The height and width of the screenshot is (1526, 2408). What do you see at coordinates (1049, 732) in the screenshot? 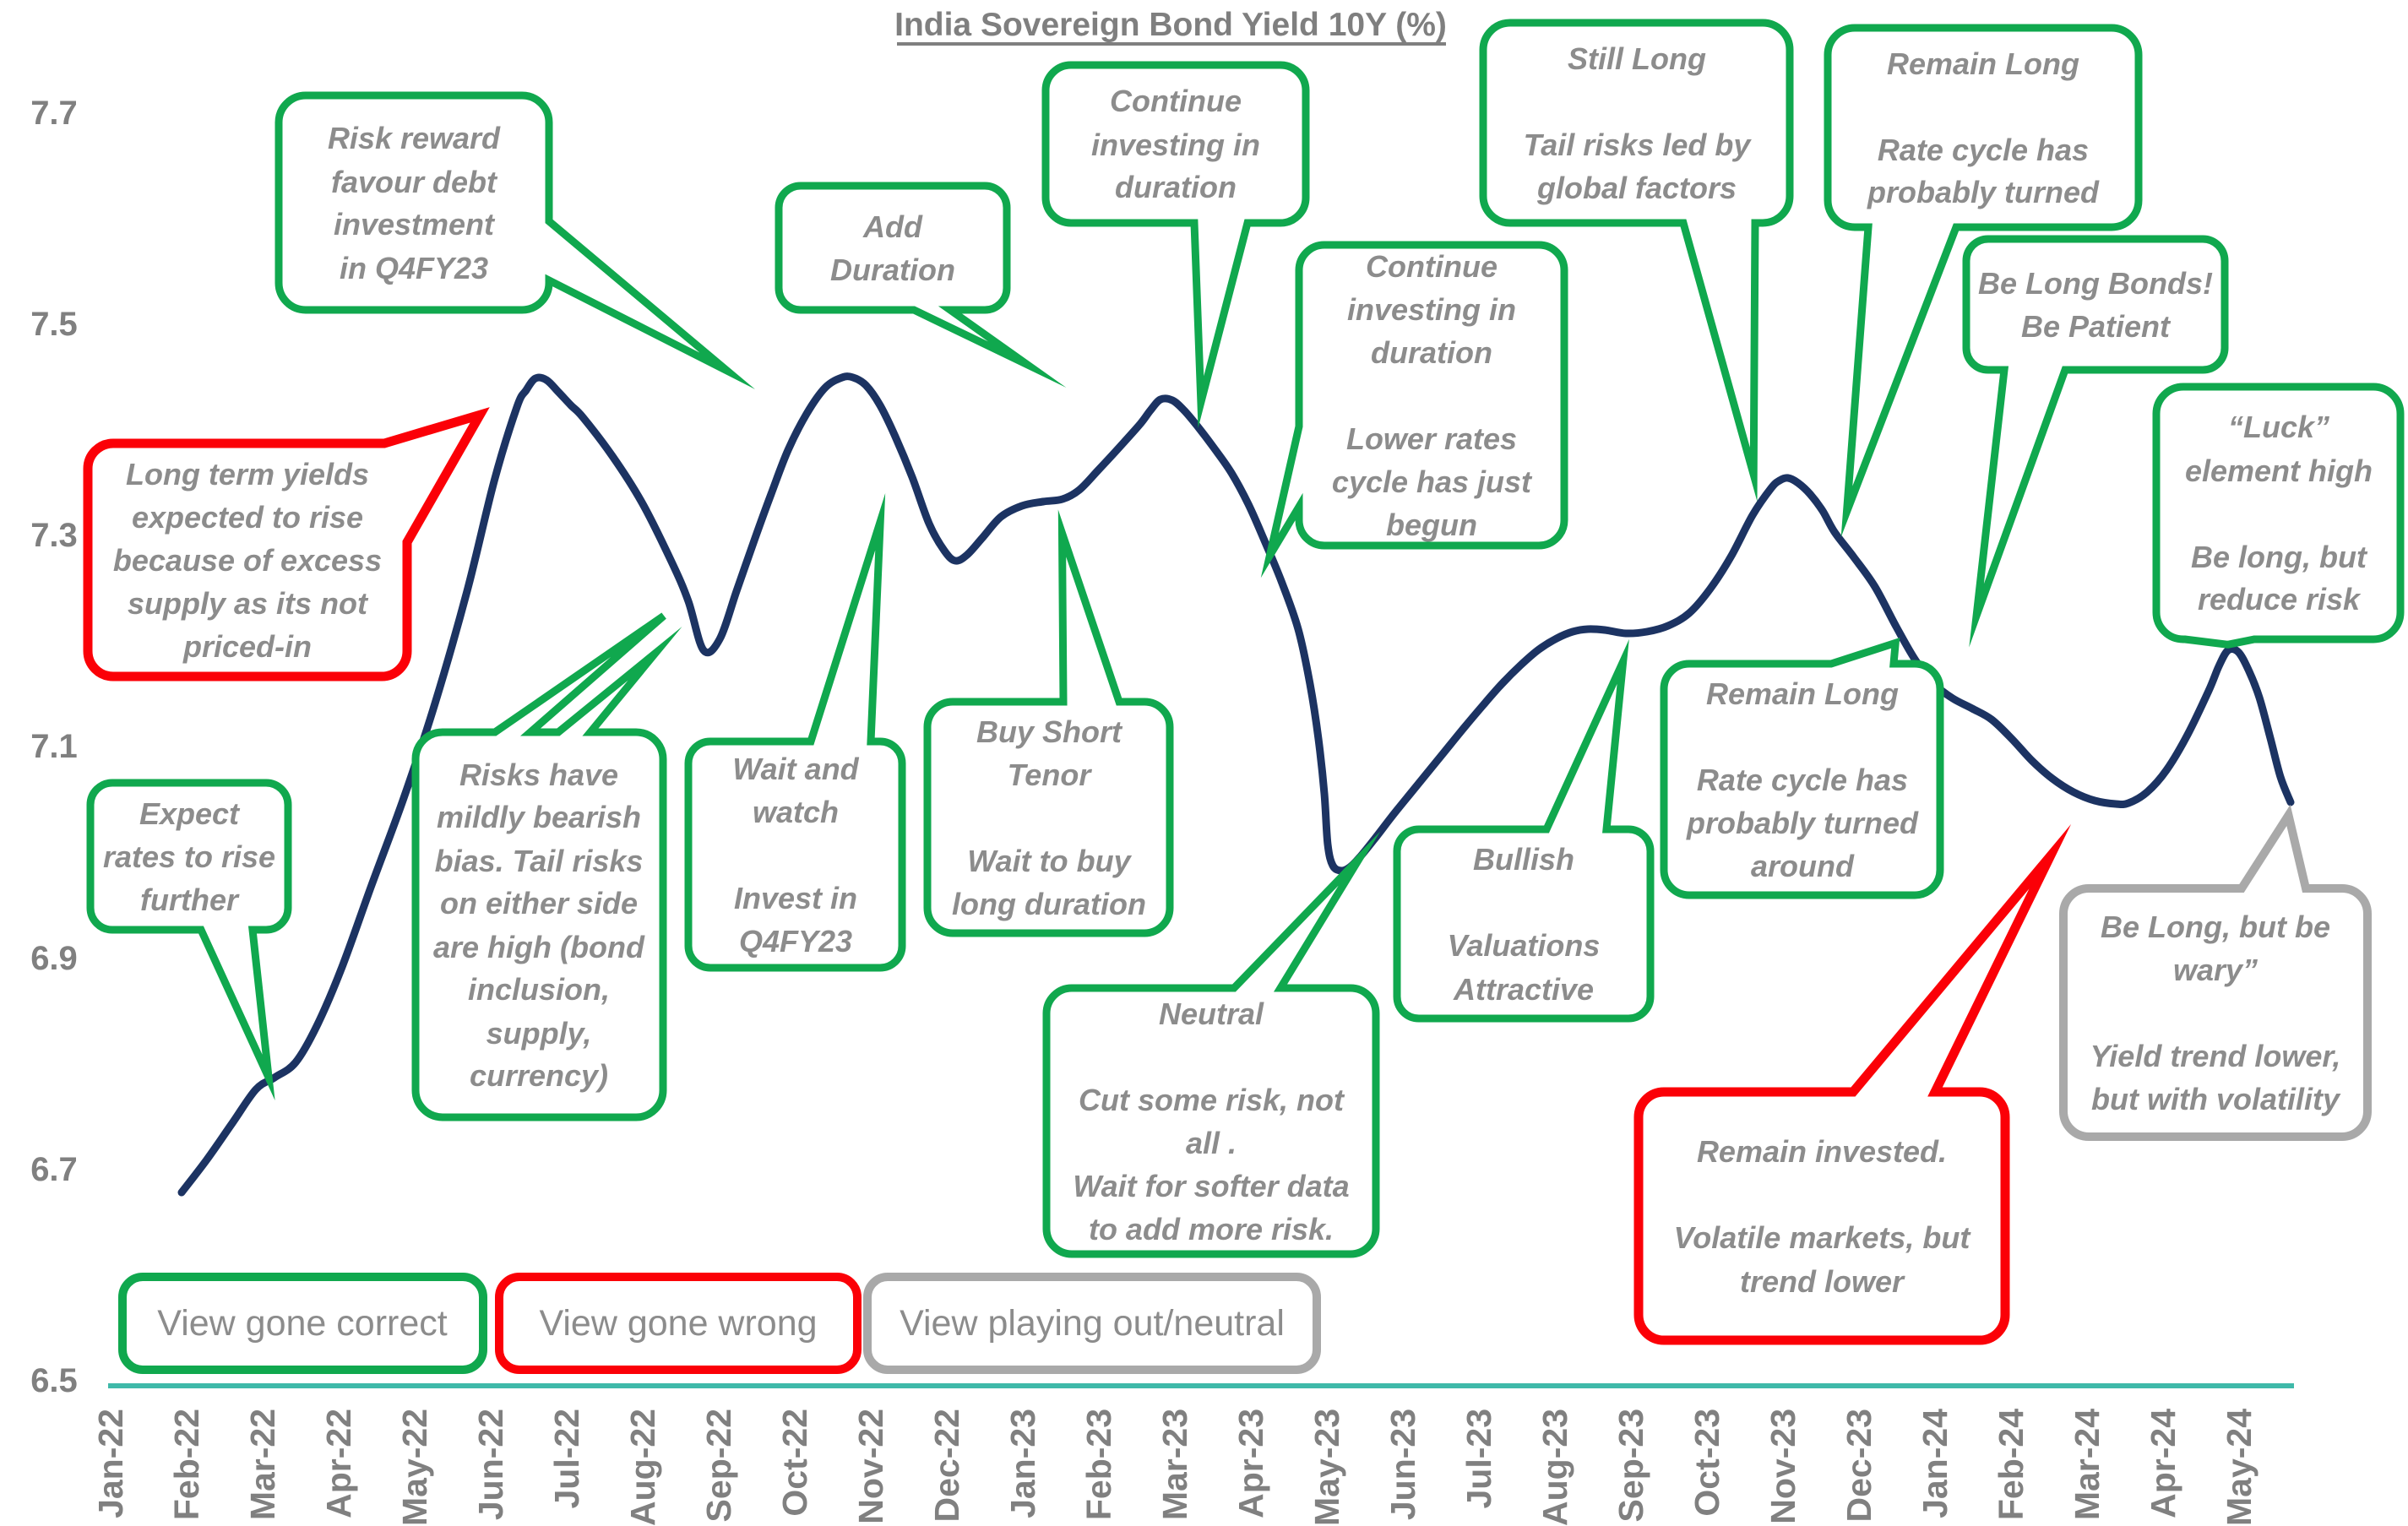
I see `svg-text: Buy Short` at bounding box center [1049, 732].